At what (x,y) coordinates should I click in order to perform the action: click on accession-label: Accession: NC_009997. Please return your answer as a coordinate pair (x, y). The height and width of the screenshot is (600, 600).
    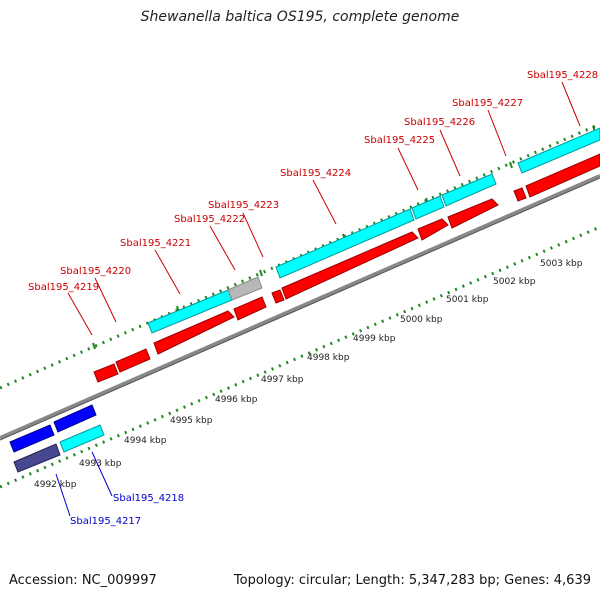
    Looking at the image, I should click on (83, 580).